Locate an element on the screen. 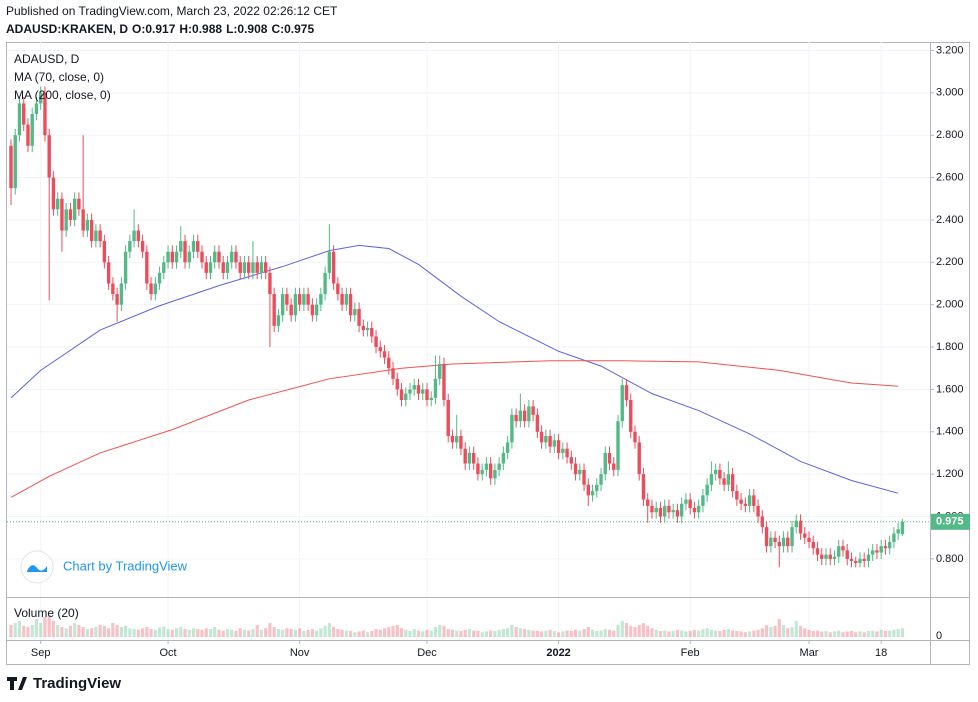  y-tick-label: 2.800 is located at coordinates (950, 135).